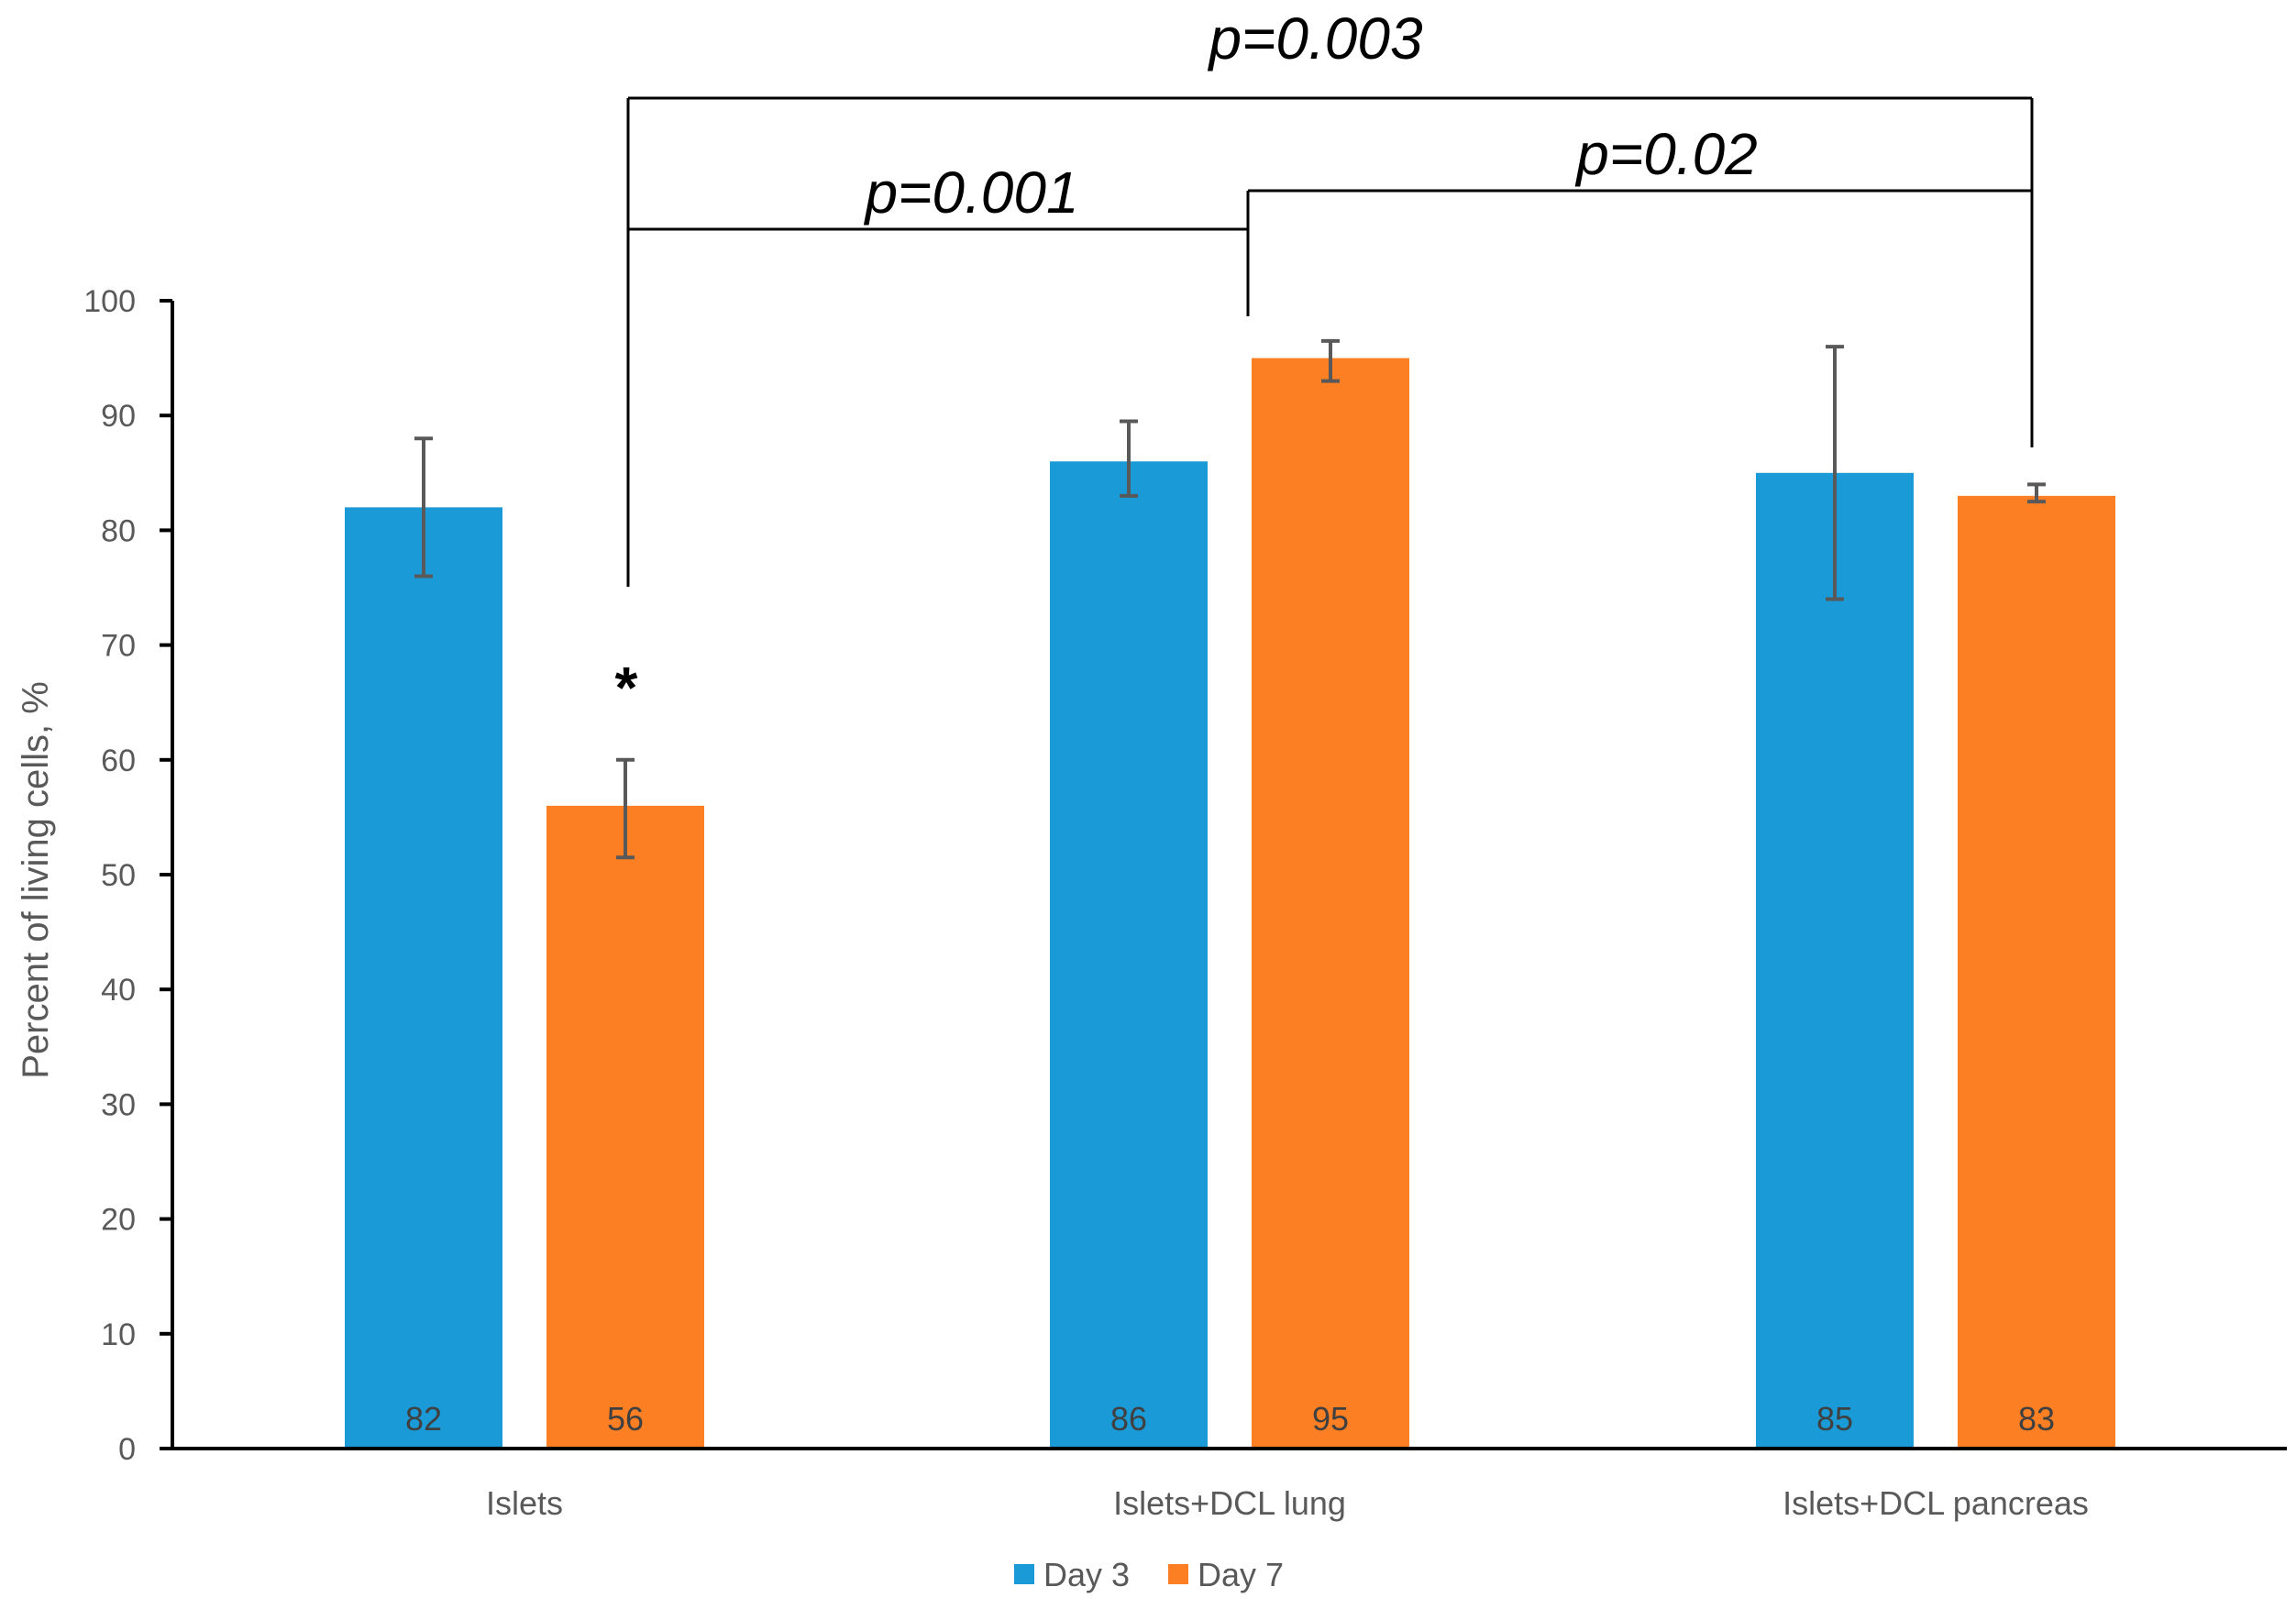  I want to click on legend-label: Day 7, so click(1241, 1574).